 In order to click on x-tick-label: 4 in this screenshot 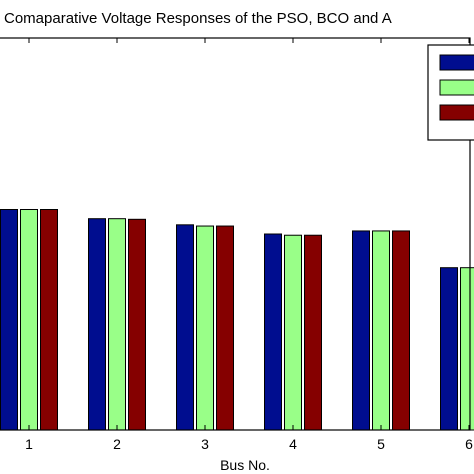, I will do `click(293, 444)`.